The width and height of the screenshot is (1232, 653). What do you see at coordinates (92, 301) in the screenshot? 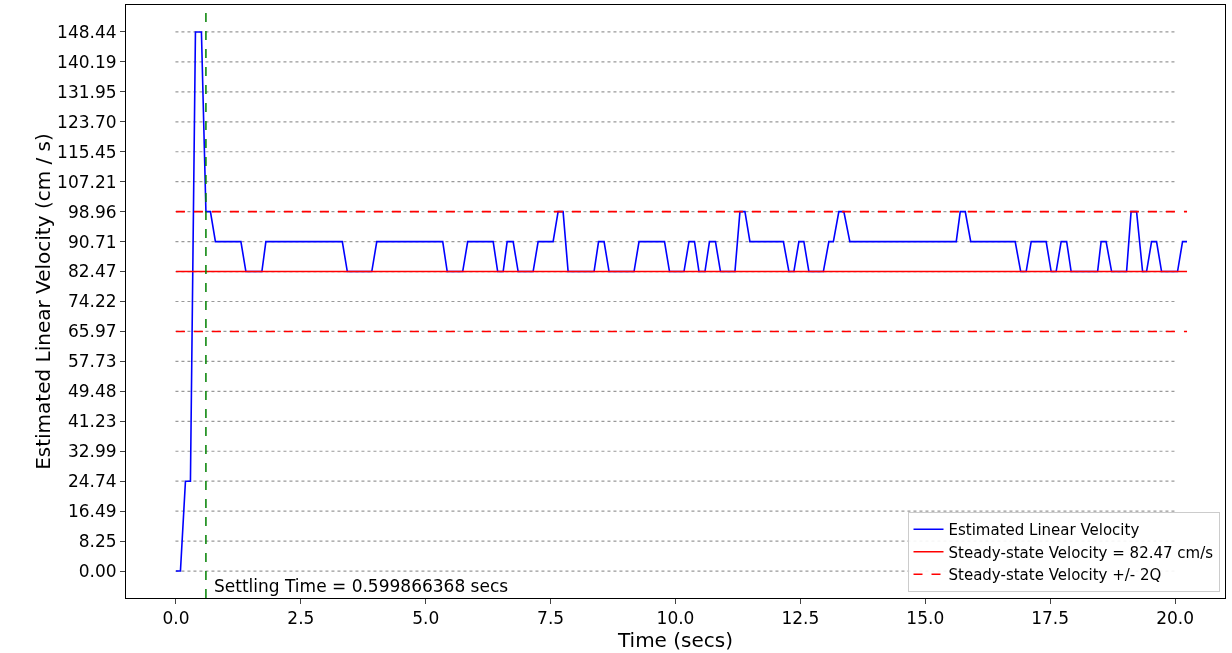
I see `y-tick-label: 74.22` at bounding box center [92, 301].